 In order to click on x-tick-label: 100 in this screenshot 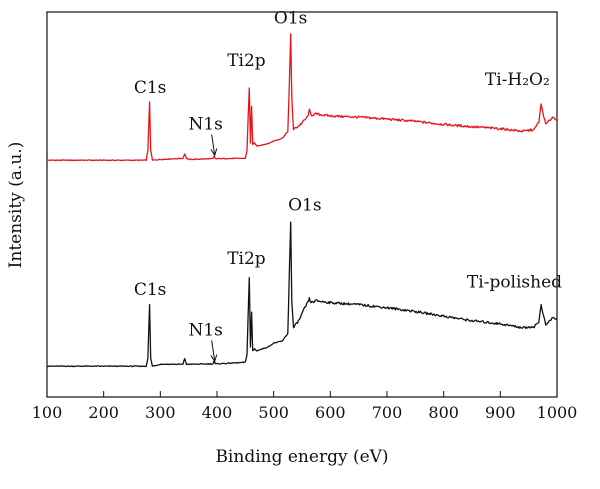, I will do `click(47, 412)`.